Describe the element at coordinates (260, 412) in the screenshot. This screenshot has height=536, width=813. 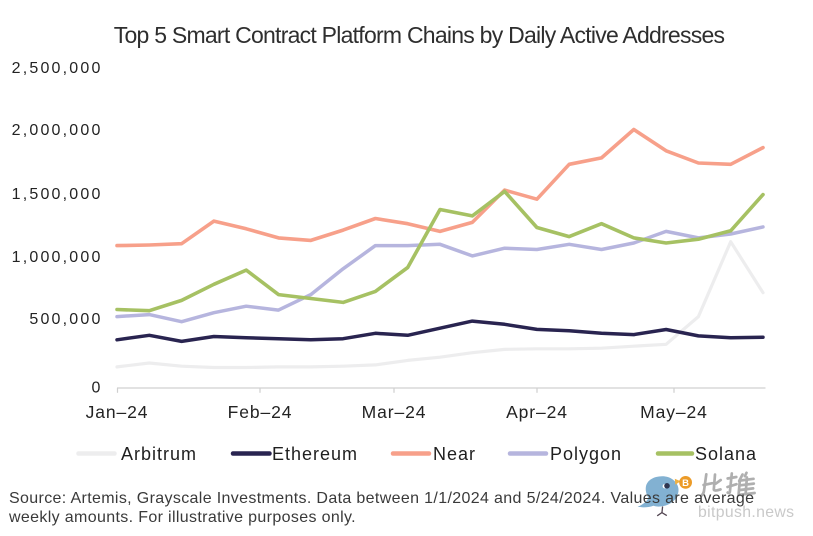
I see `svg-text: Feb–24` at that location.